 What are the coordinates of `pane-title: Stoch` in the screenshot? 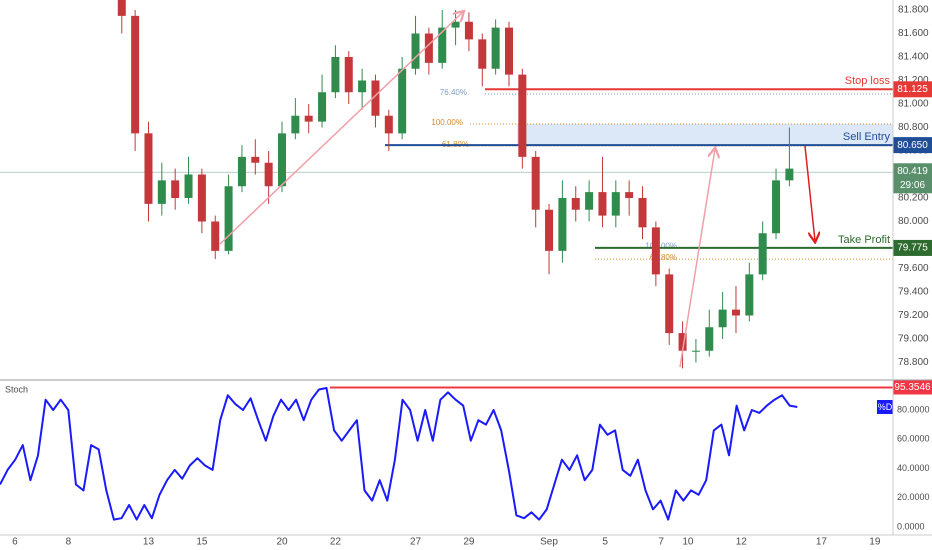 It's located at (16, 389).